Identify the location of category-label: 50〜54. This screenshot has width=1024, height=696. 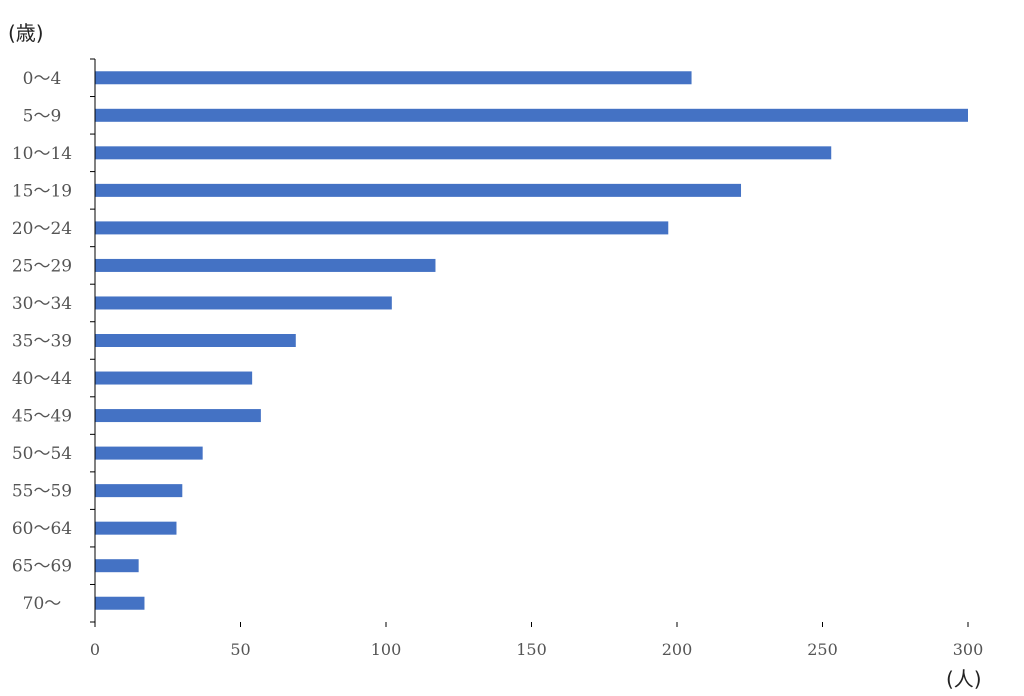
(42, 454).